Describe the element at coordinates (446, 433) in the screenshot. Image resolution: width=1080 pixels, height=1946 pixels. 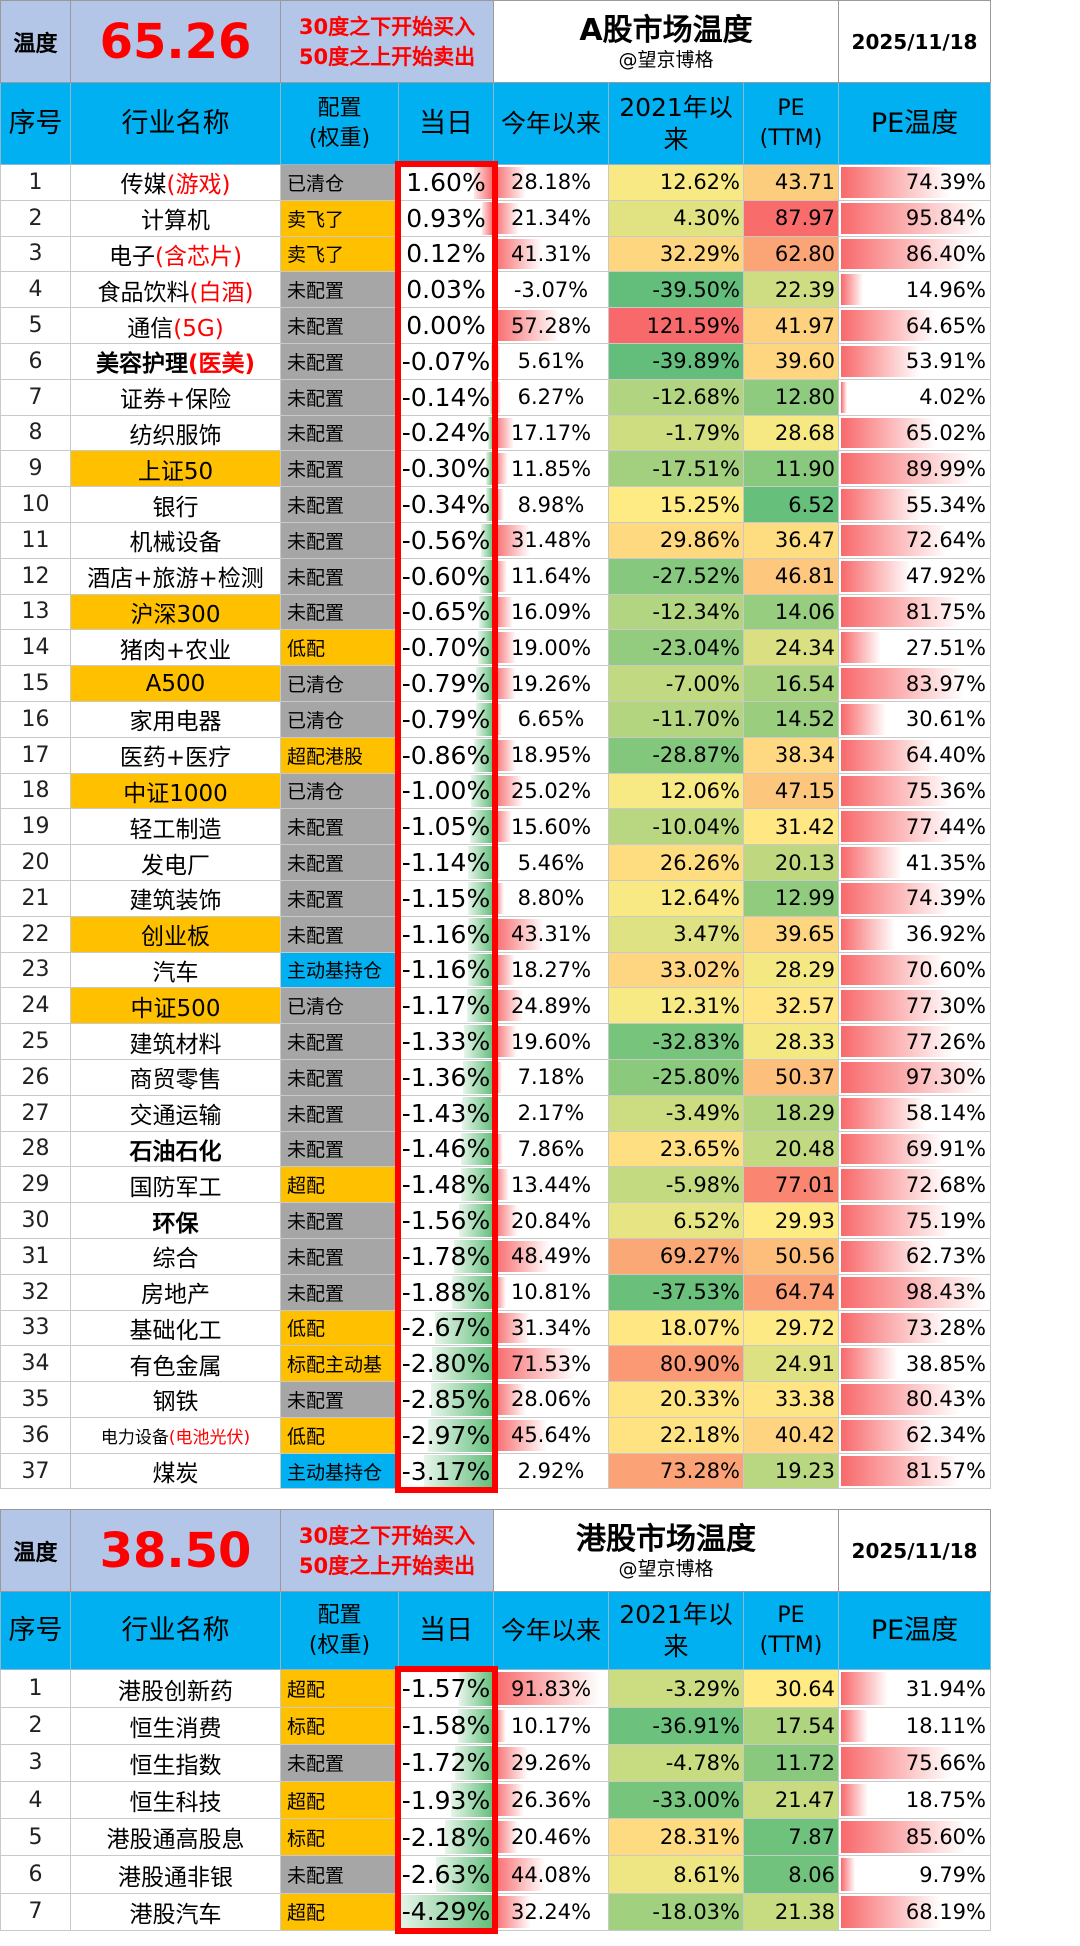
I see `row-today: -0.24%` at that location.